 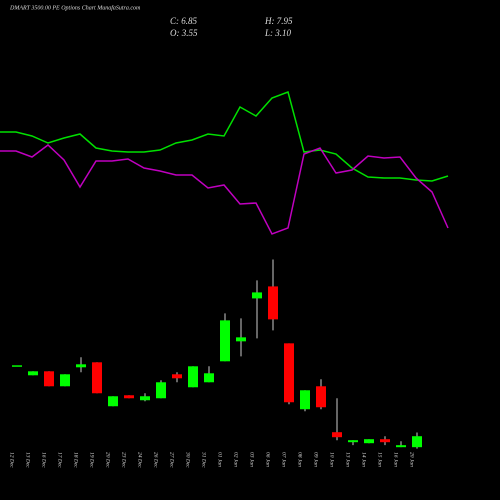 What do you see at coordinates (188, 459) in the screenshot?
I see `x-tick-label: 30 Dec` at bounding box center [188, 459].